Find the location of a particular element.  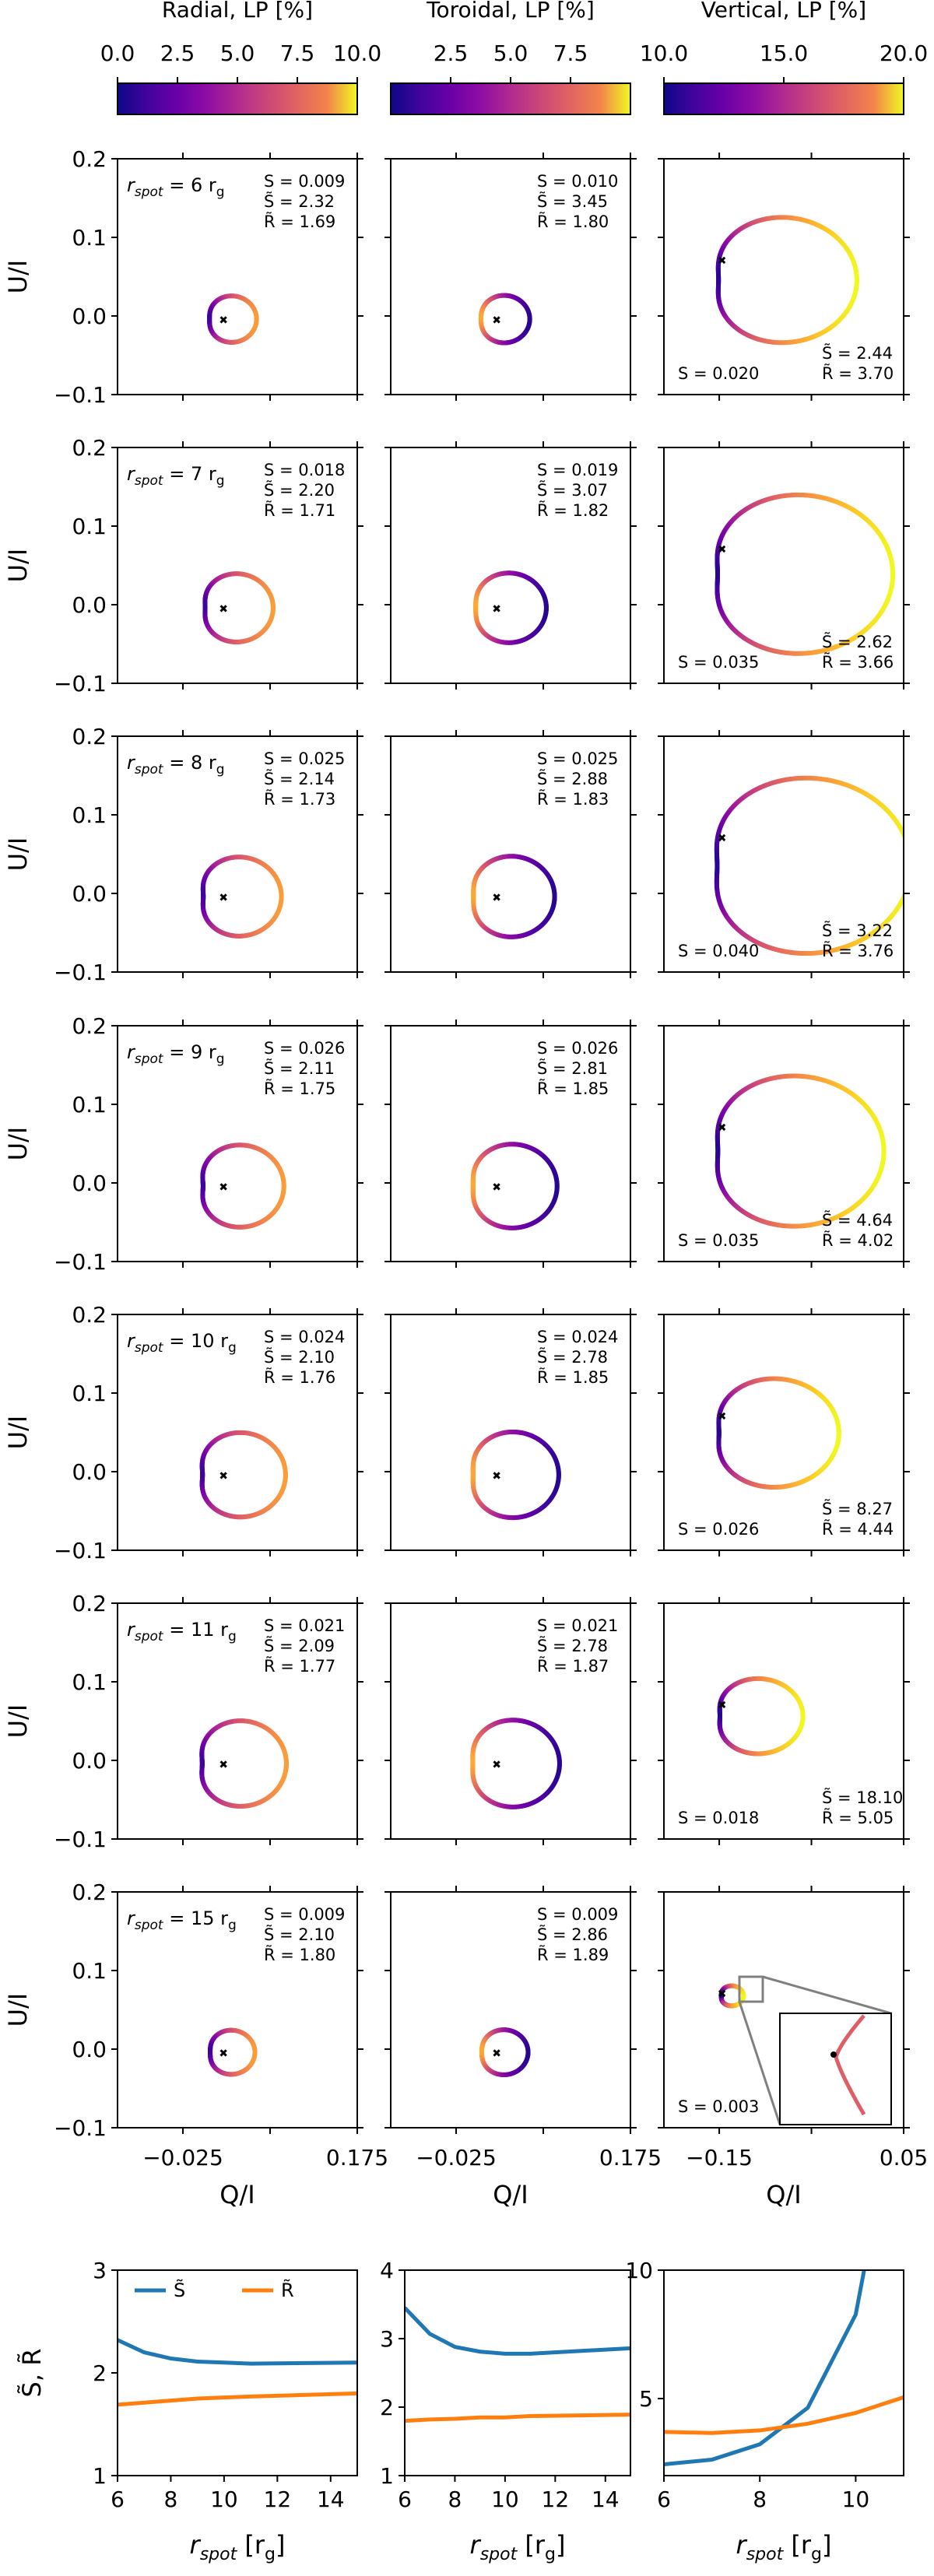

stat-S: S = 0.010 is located at coordinates (577, 182).